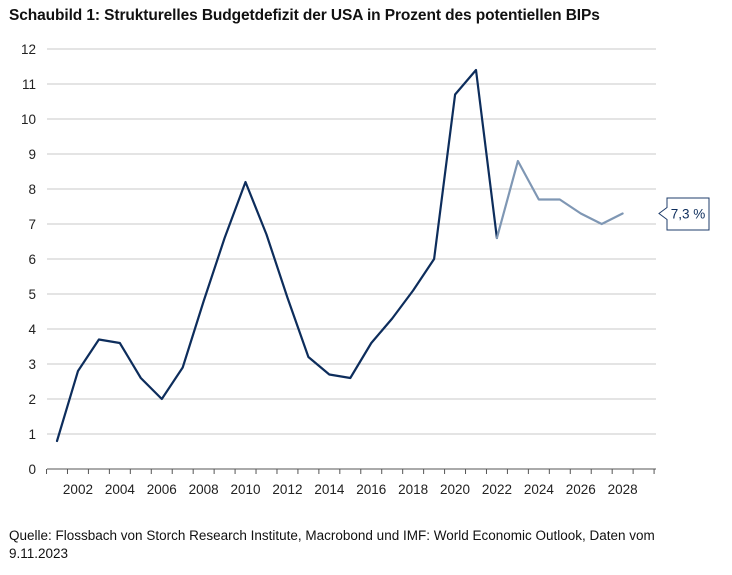  What do you see at coordinates (28, 119) in the screenshot?
I see `y-tick-label: 10` at bounding box center [28, 119].